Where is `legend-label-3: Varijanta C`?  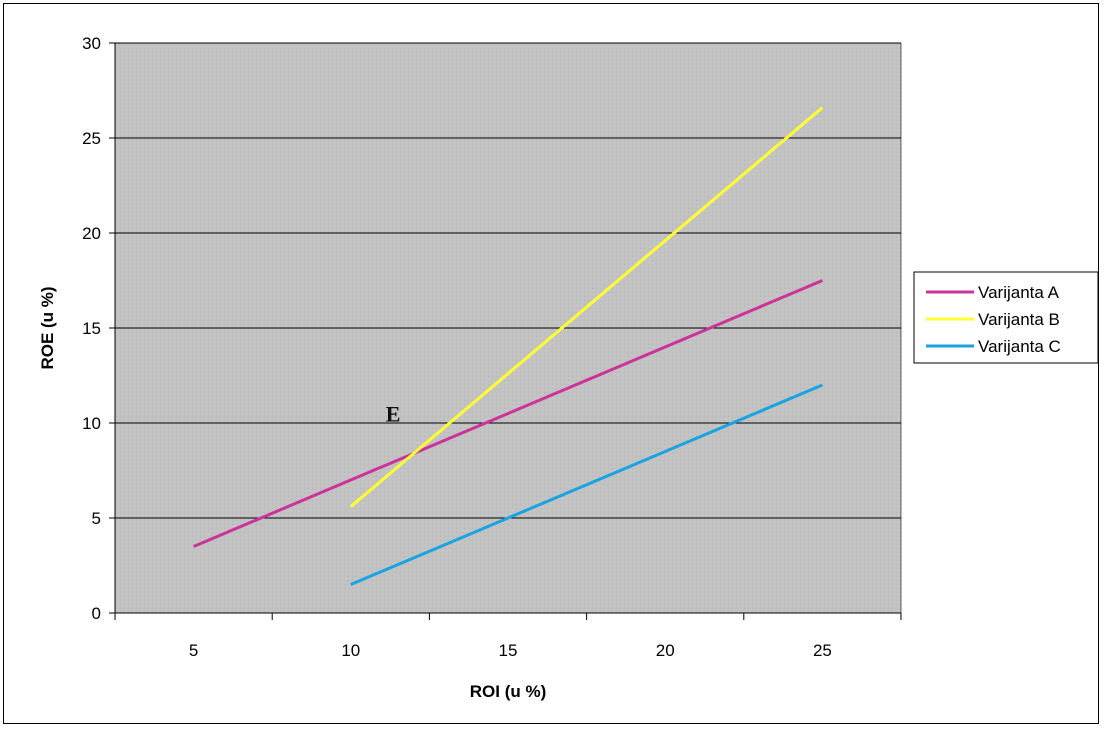 legend-label-3: Varijanta C is located at coordinates (1019, 346).